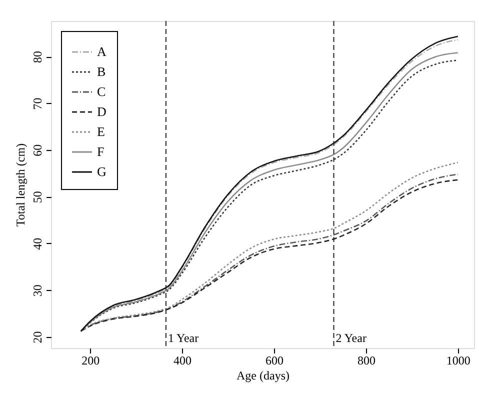 The width and height of the screenshot is (479, 409). Describe the element at coordinates (37, 337) in the screenshot. I see `y-tick-label: 20` at that location.